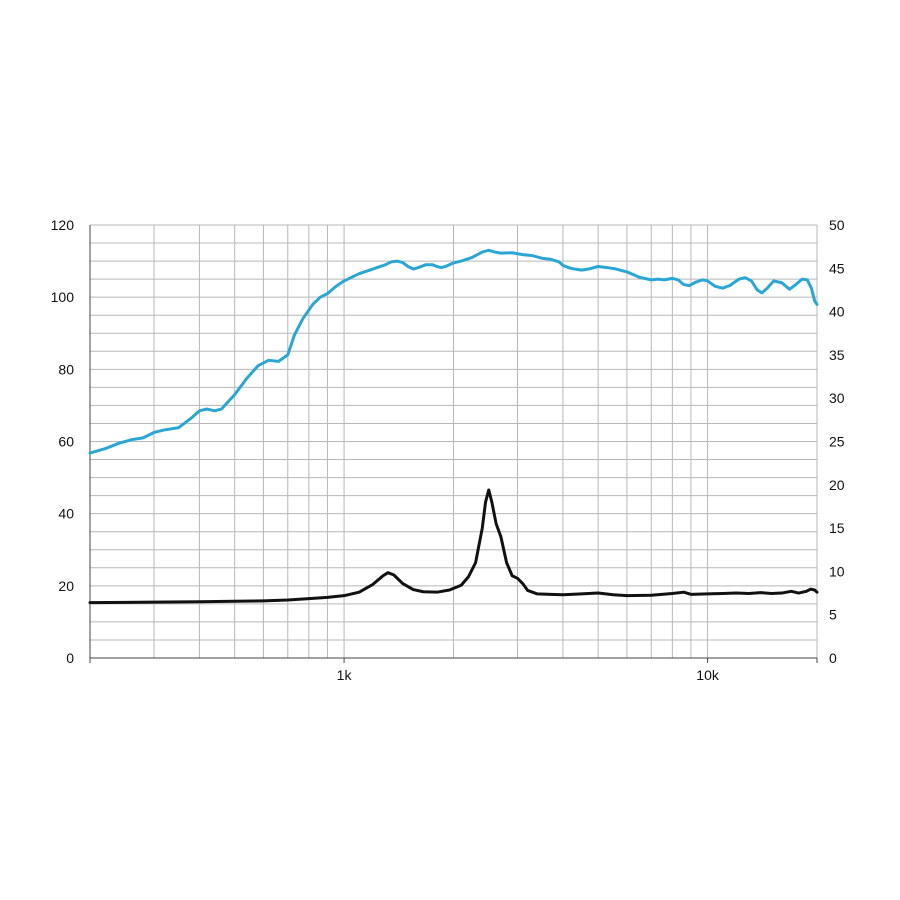 The image size is (900, 900). Describe the element at coordinates (837, 528) in the screenshot. I see `y2-tick-label: 15` at that location.